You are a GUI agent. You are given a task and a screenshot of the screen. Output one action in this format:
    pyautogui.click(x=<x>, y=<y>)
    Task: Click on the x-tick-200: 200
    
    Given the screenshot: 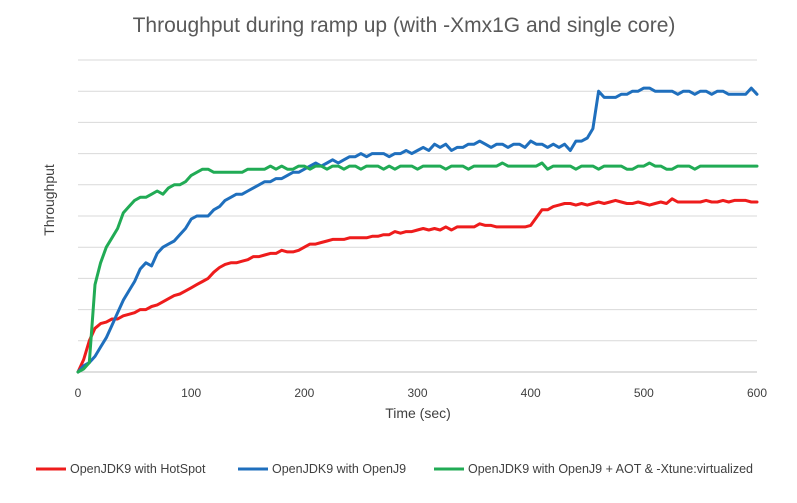 What is the action you would take?
    pyautogui.click(x=304, y=393)
    